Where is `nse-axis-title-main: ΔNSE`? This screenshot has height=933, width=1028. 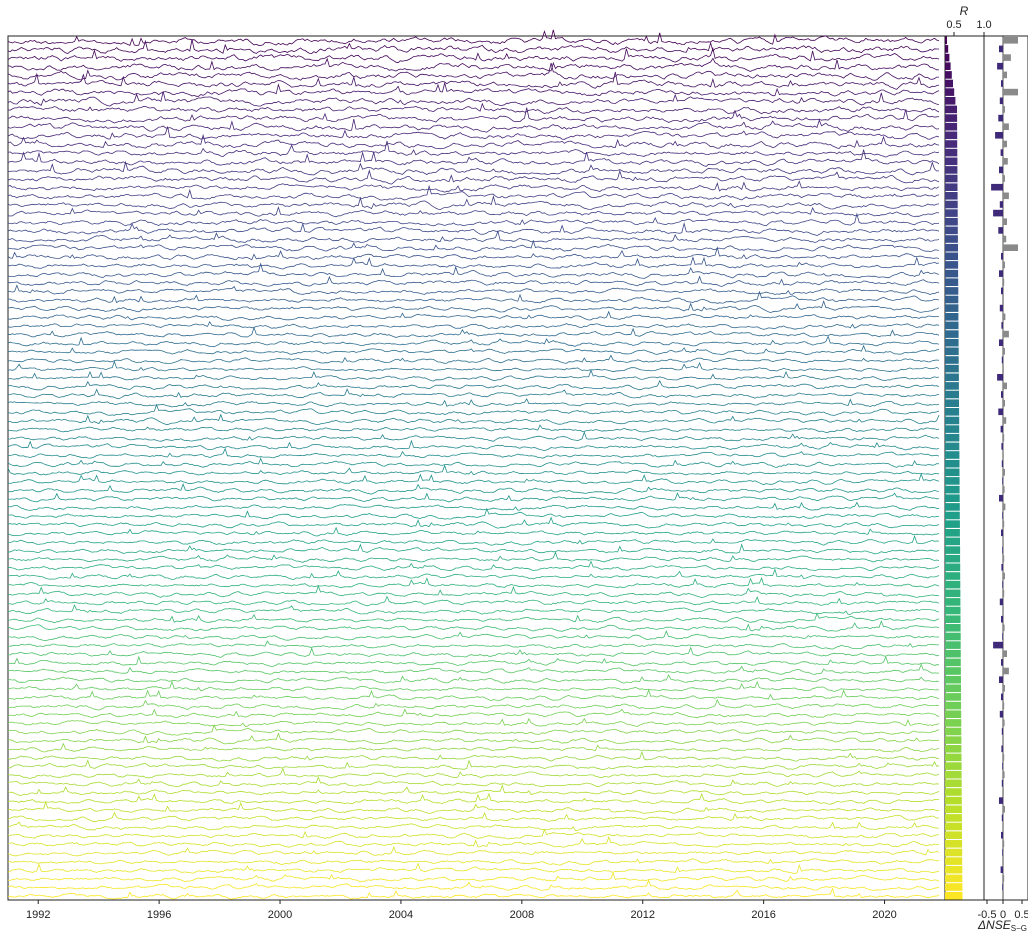
nse-axis-title-main: ΔNSE is located at coordinates (994, 925).